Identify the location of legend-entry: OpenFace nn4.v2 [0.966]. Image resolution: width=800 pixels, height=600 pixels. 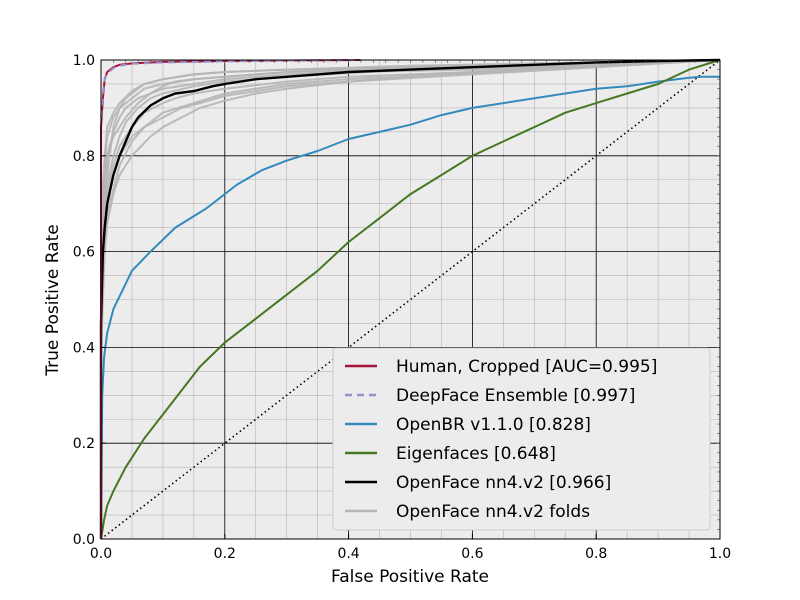
(503, 483).